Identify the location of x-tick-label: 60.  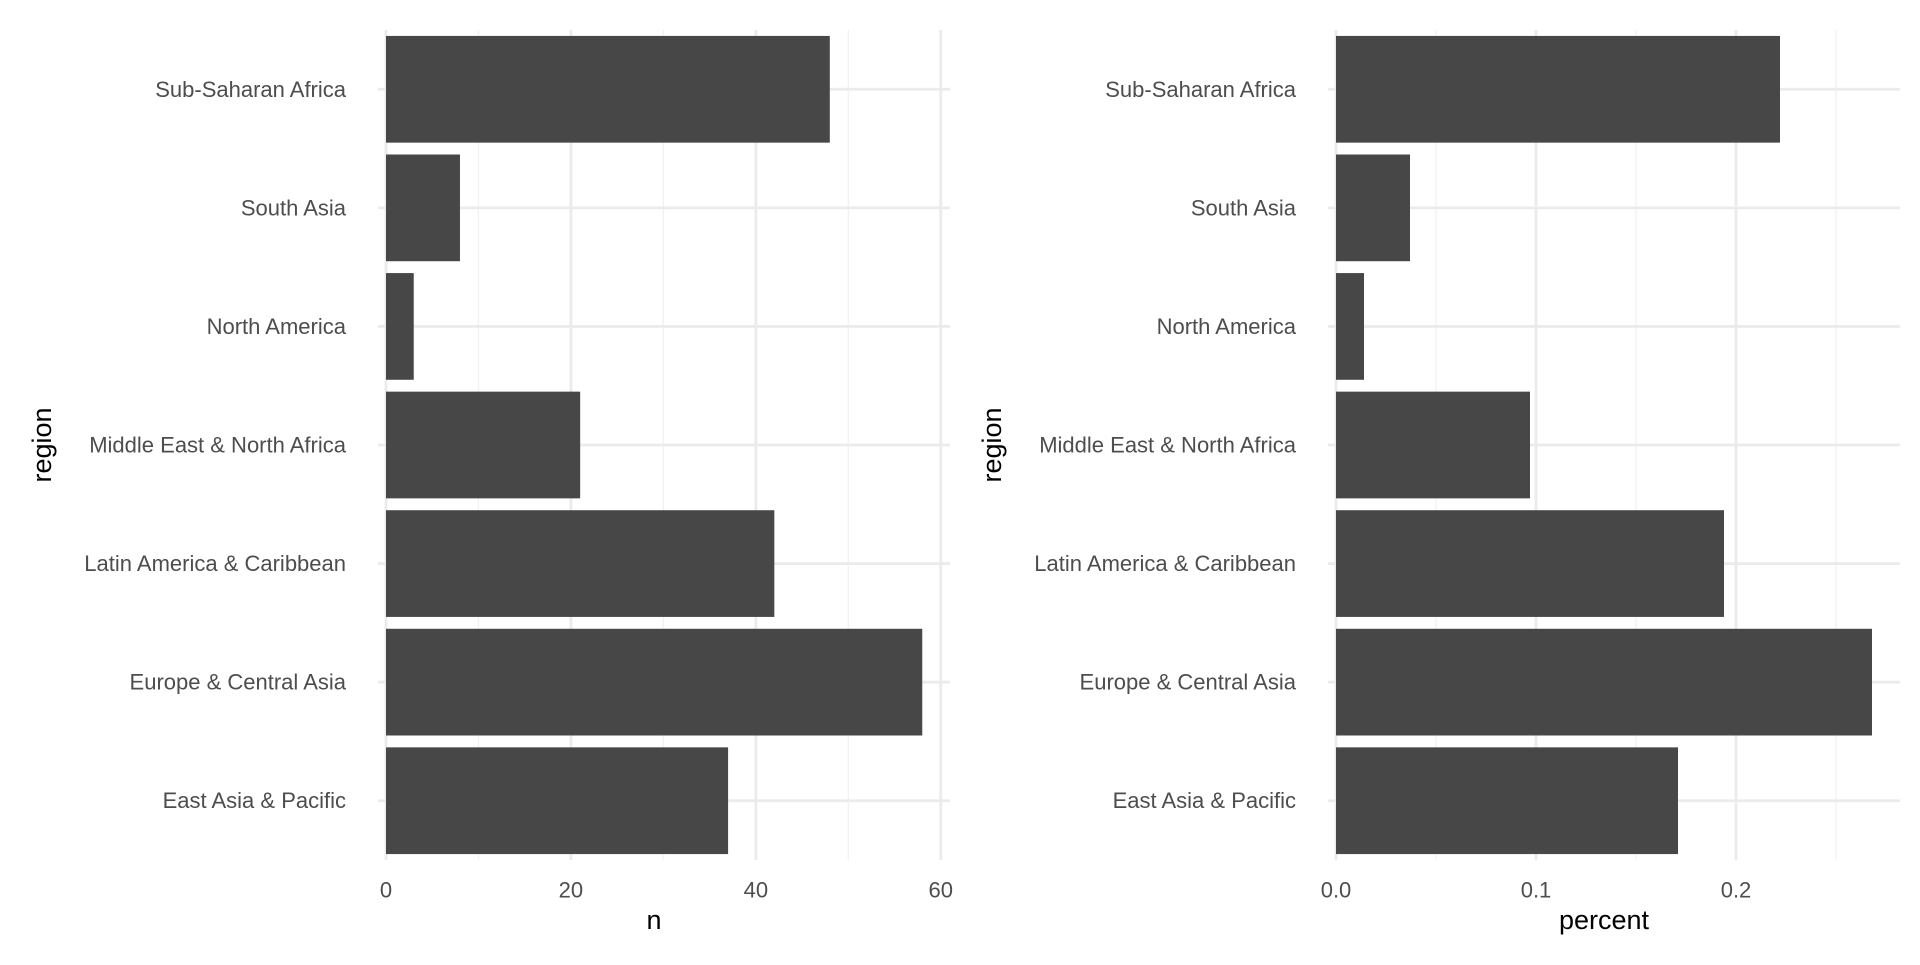
(941, 890).